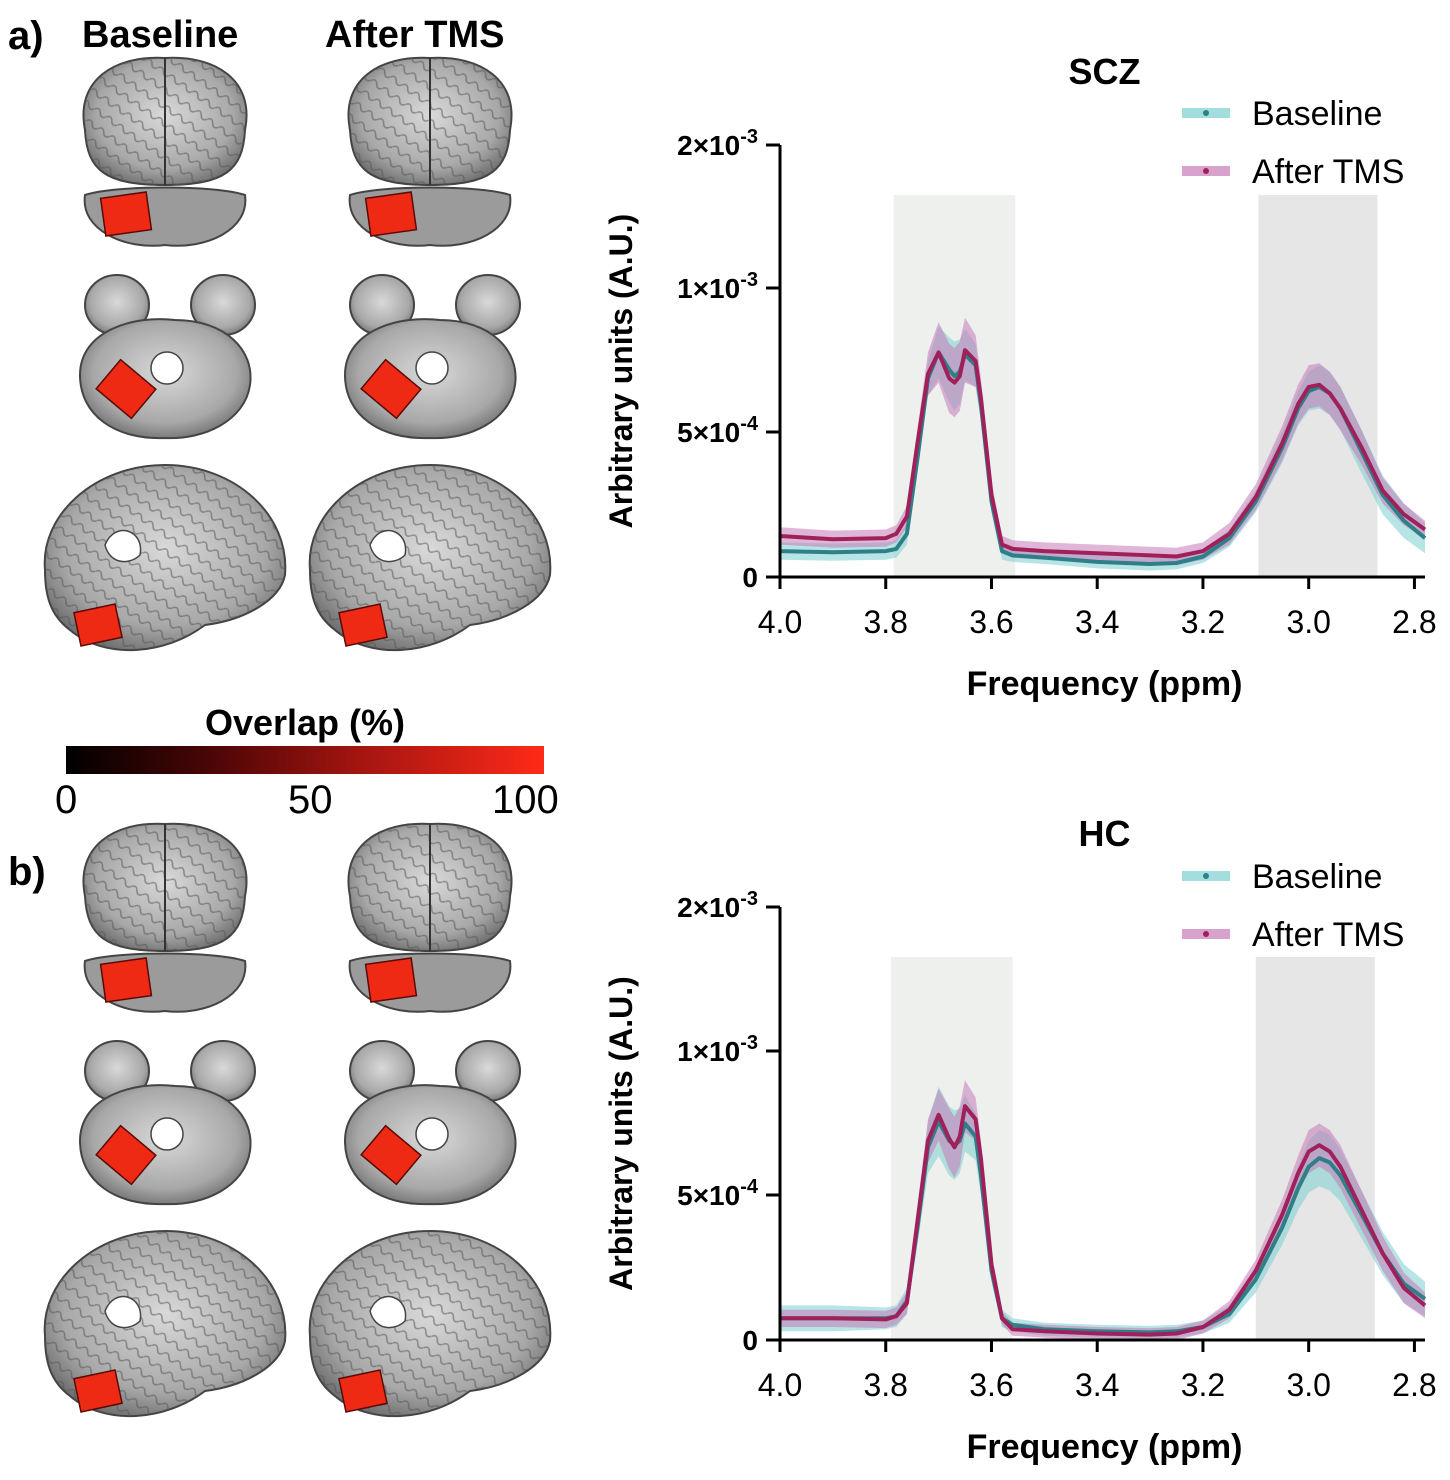 This screenshot has height=1480, width=1450. I want to click on chart-hc-legend-label-0: Baseline, so click(1317, 877).